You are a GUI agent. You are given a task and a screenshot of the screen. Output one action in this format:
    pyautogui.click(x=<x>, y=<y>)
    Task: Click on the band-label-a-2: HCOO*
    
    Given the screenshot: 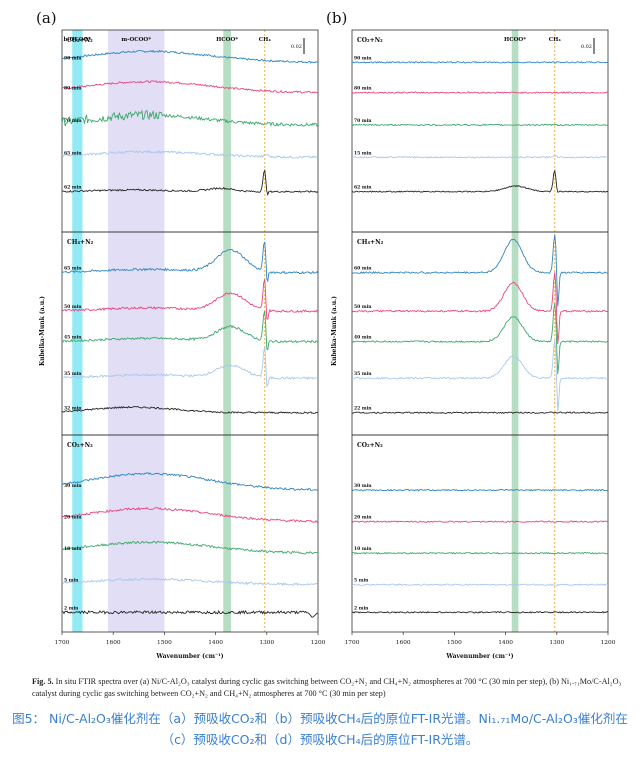 What is the action you would take?
    pyautogui.click(x=227, y=40)
    